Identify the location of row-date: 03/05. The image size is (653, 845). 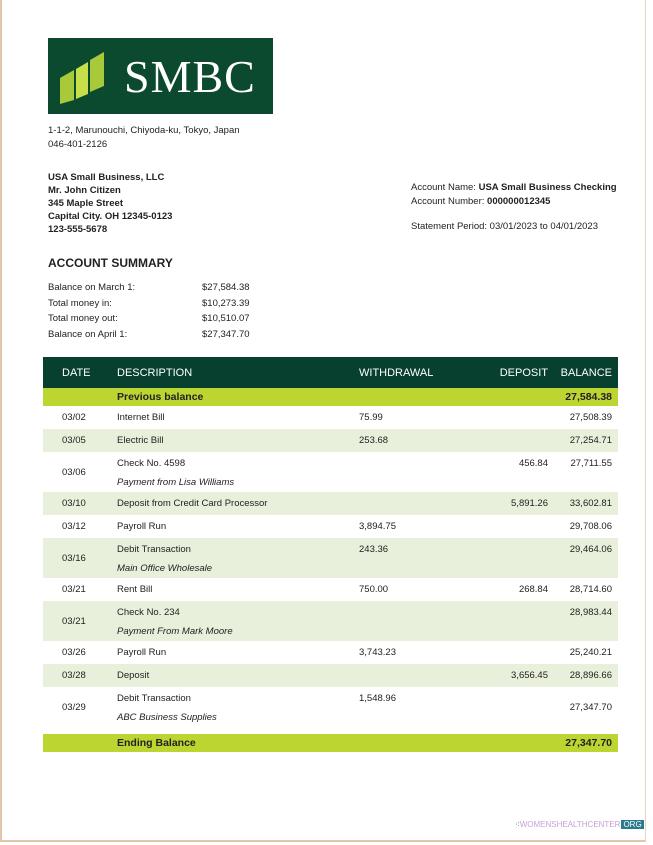
(80, 440).